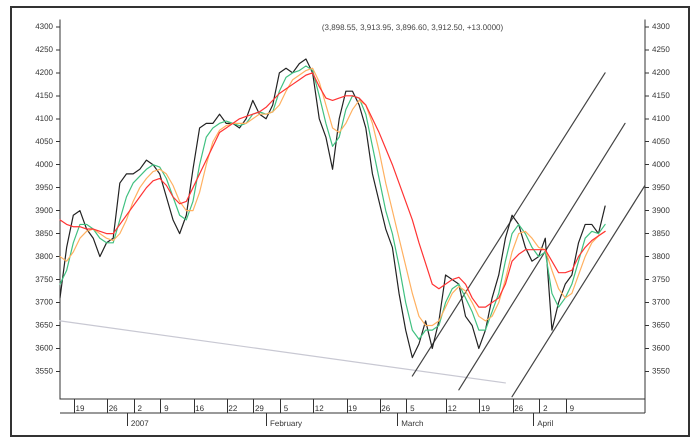 This screenshot has height=437, width=698. I want to click on y2-tick-label: 3600, so click(661, 348).